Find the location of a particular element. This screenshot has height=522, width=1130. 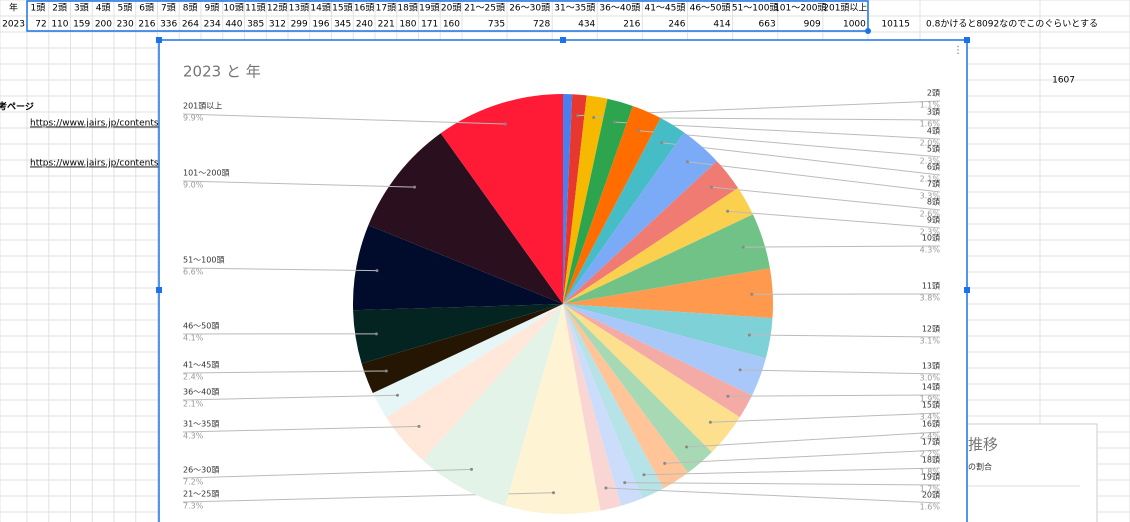

slice-label: 9頭 is located at coordinates (933, 220).